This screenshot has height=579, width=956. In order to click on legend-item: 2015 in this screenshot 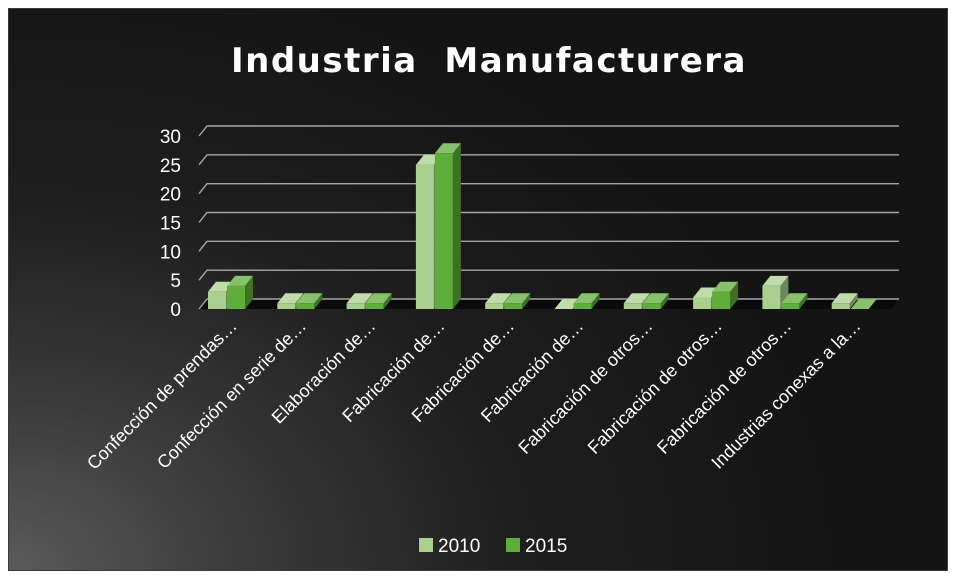, I will do `click(536, 546)`.